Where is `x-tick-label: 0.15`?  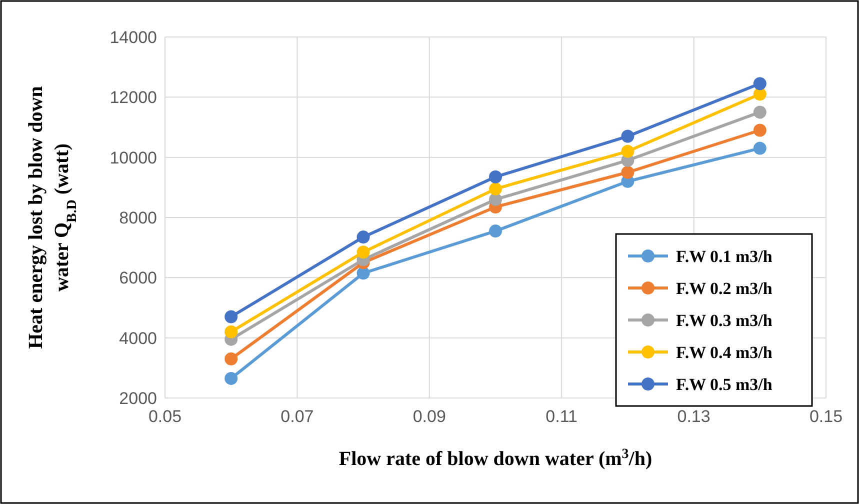 x-tick-label: 0.15 is located at coordinates (826, 416).